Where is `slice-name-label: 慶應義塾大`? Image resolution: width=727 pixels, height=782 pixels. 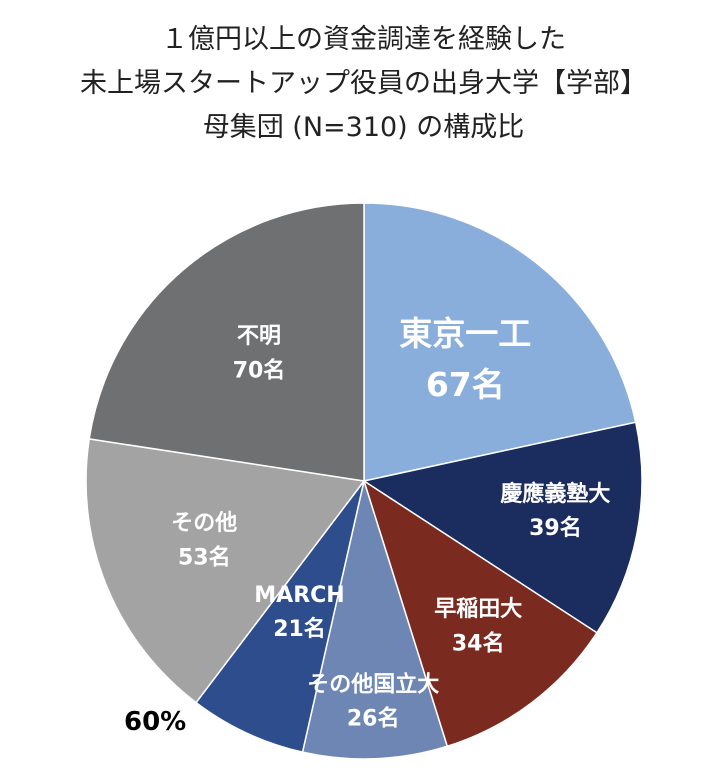 slice-name-label: 慶應義塾大 is located at coordinates (555, 494).